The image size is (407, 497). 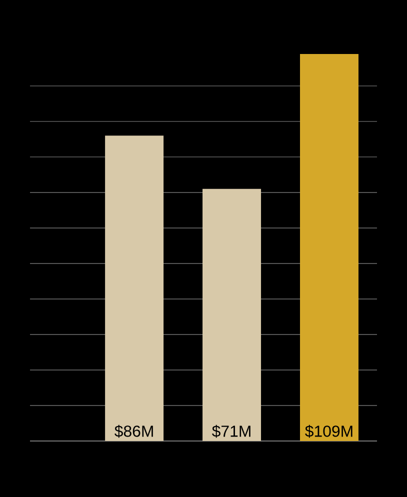 What do you see at coordinates (328, 431) in the screenshot?
I see `data-label: $109M` at bounding box center [328, 431].